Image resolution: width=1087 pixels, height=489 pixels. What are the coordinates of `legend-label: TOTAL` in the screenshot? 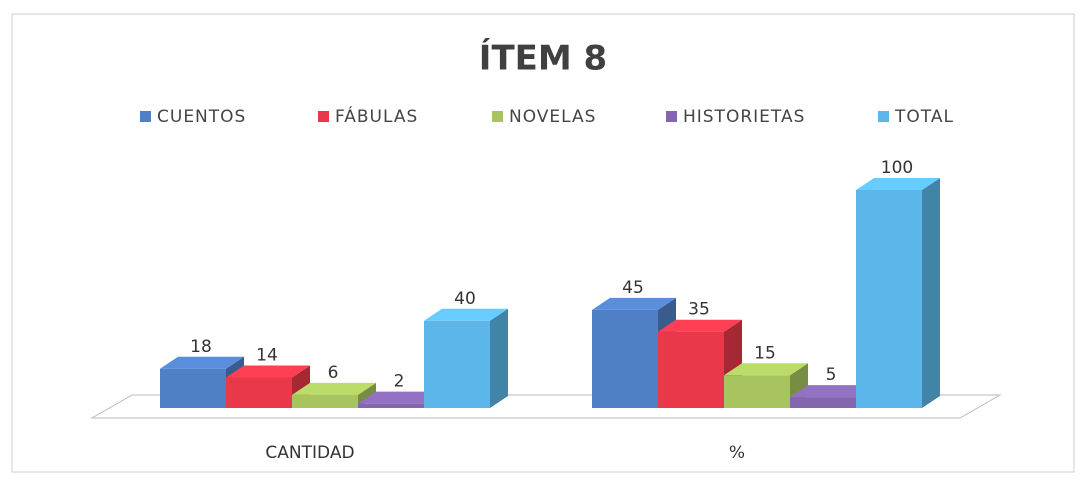 It's located at (924, 117).